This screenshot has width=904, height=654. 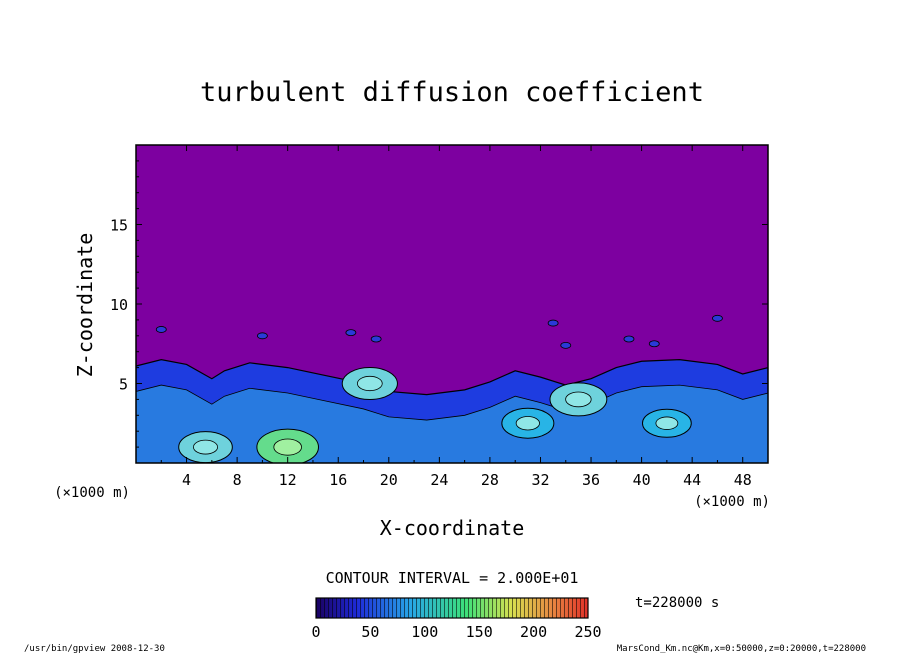 I want to click on x-tick-label: 12, so click(x=288, y=480).